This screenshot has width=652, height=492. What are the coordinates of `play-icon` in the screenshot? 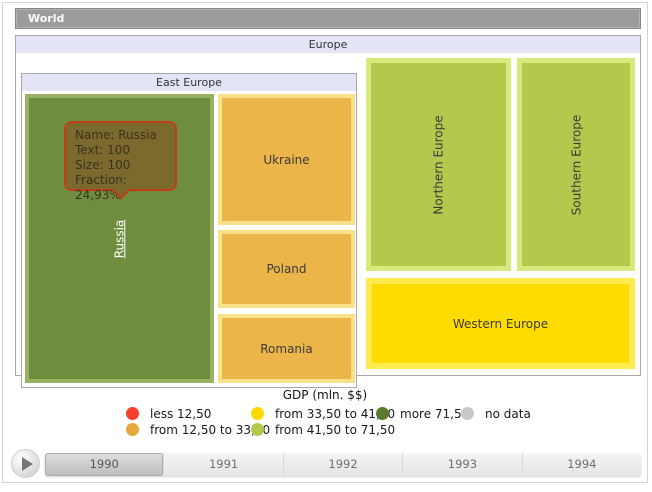 It's located at (27, 464).